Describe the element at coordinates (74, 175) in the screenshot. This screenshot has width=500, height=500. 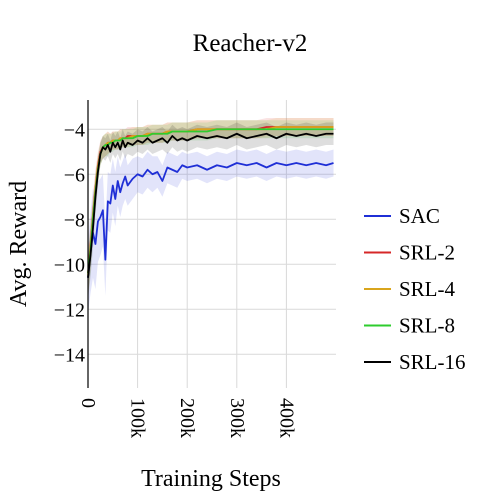
I see `y-tick-label: −6` at that location.